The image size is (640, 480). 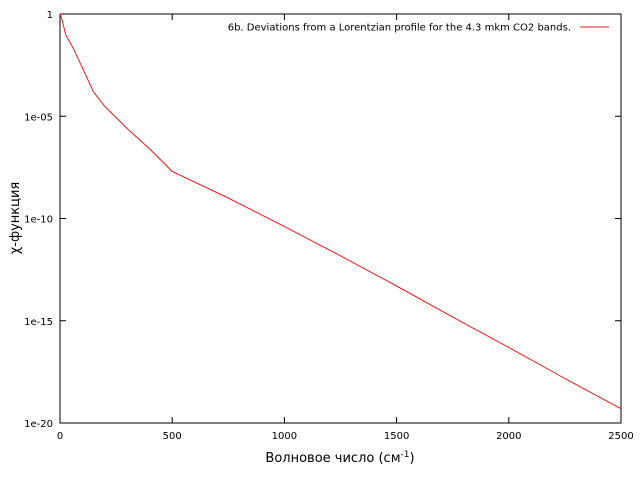 I want to click on x-tick-label: 1500, so click(x=396, y=436).